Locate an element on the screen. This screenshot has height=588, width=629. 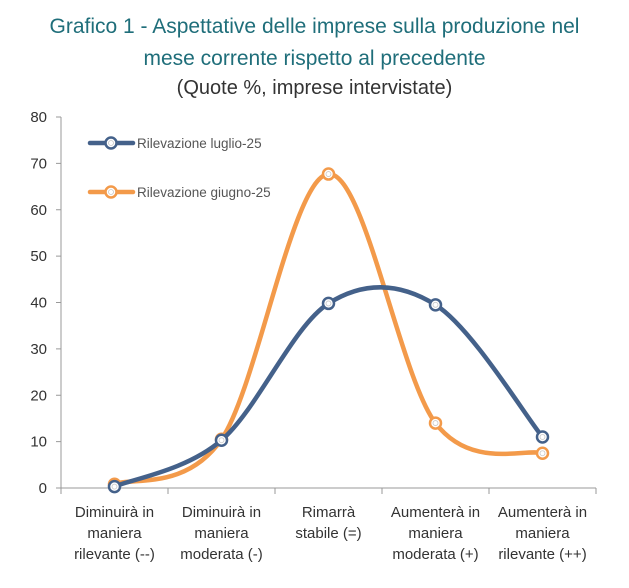
y-tick-label: 20 is located at coordinates (38, 395).